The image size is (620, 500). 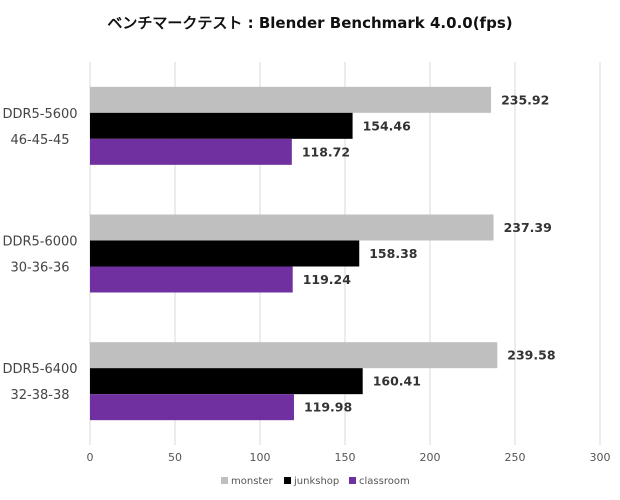 What do you see at coordinates (430, 457) in the screenshot?
I see `x-tick-label: 200` at bounding box center [430, 457].